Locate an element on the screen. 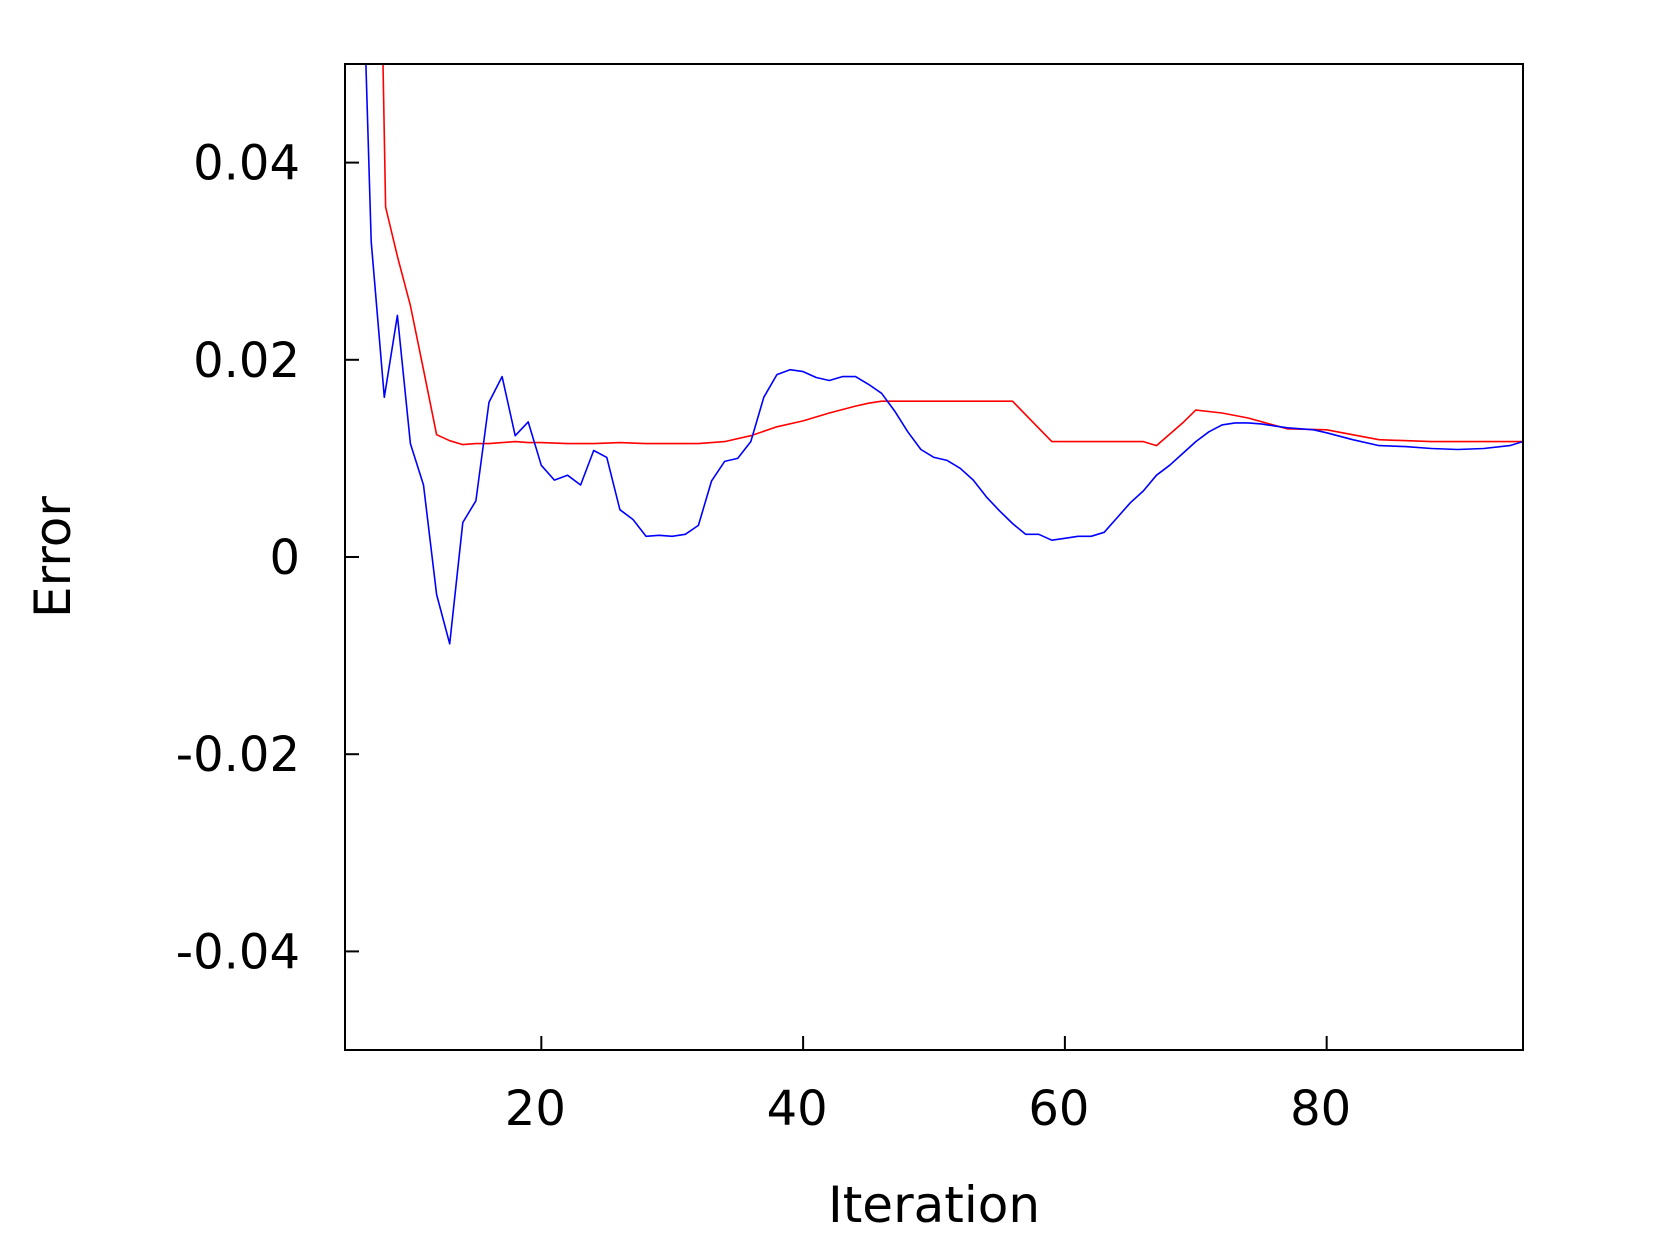 The width and height of the screenshot is (1661, 1246). y-axis: 0.04 0.02 0 -0.02 -0.04 is located at coordinates (267, 558).